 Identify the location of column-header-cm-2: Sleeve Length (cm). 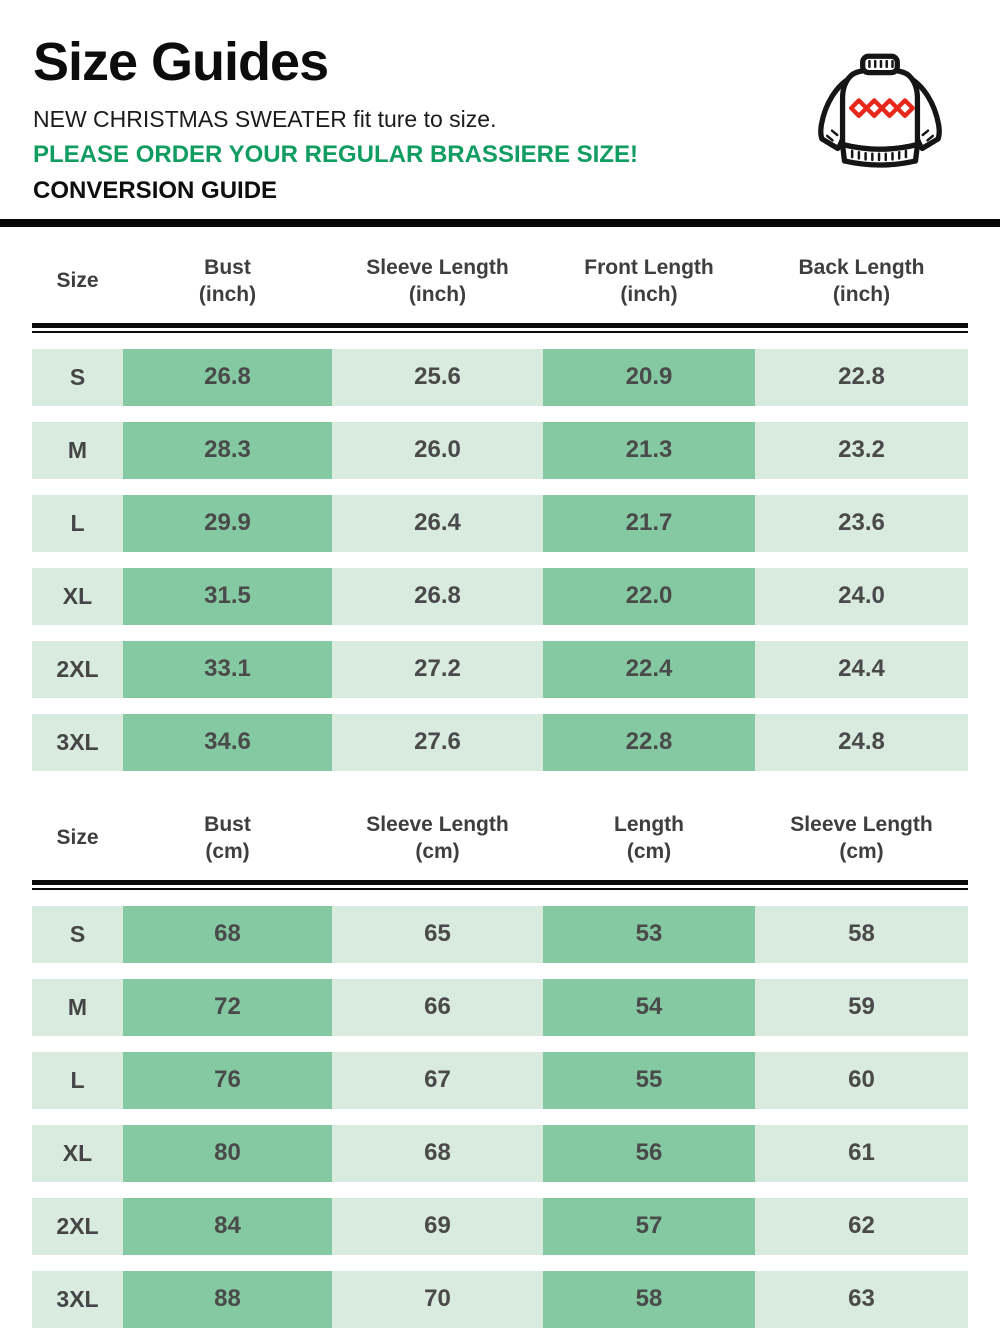
(437, 838).